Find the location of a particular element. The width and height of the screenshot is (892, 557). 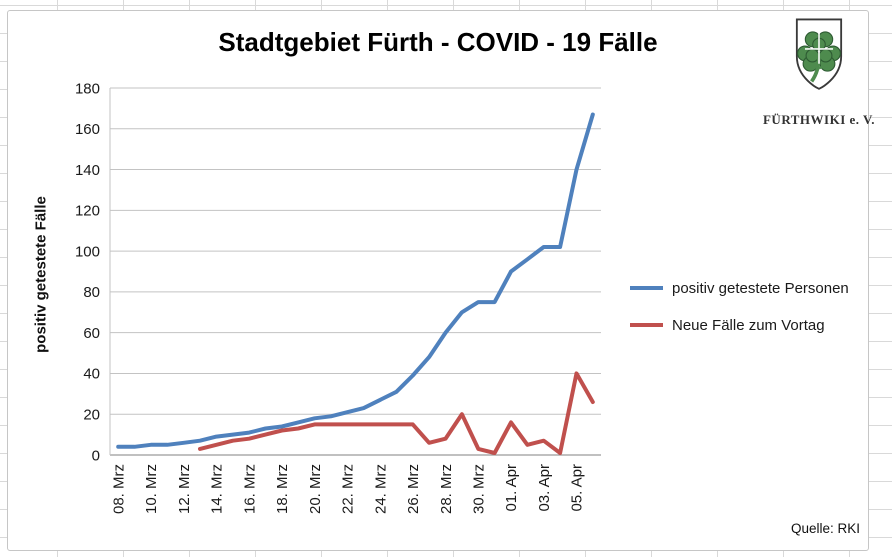

legend-line-red-icon is located at coordinates (646, 325).